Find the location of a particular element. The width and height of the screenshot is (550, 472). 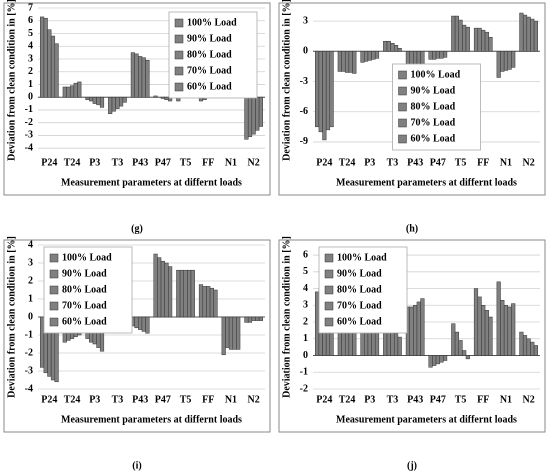

y-tick-label: 4 is located at coordinates (30, 46).